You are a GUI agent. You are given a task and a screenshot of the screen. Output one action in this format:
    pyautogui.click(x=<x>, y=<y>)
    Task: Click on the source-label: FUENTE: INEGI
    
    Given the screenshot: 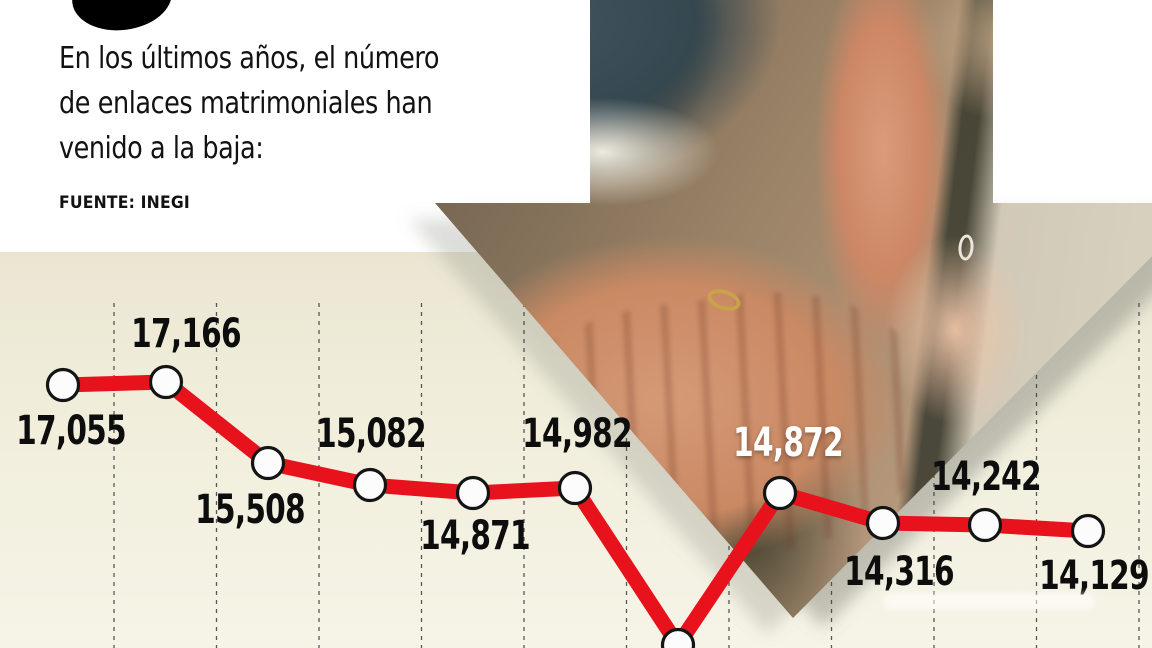 What is the action you would take?
    pyautogui.click(x=124, y=203)
    